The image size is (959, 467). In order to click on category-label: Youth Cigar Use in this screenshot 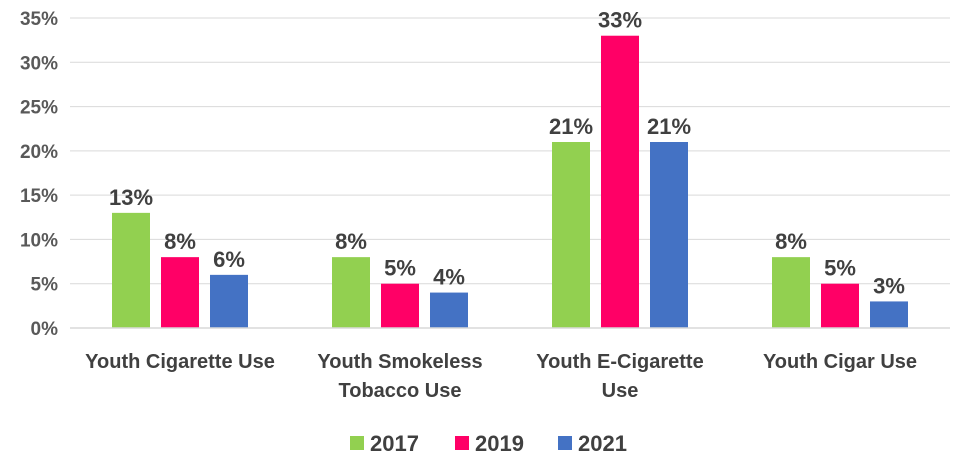, I will do `click(840, 362)`.